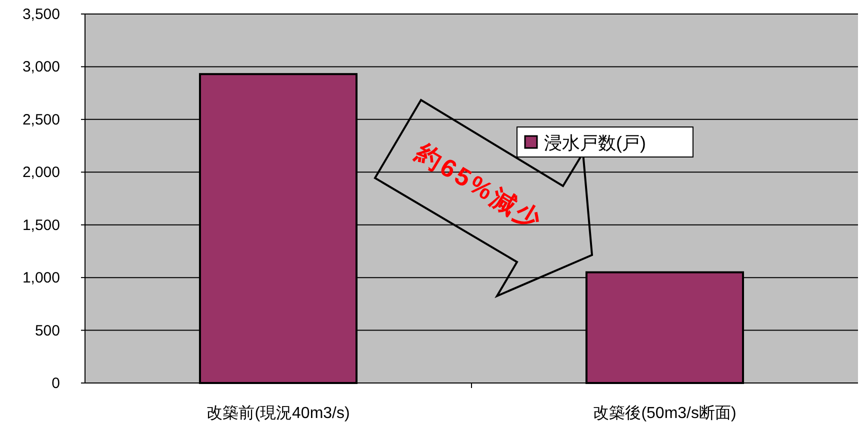 The height and width of the screenshot is (424, 860). Describe the element at coordinates (595, 143) in the screenshot. I see `legend-label: 浸水戸数(戸)` at that location.